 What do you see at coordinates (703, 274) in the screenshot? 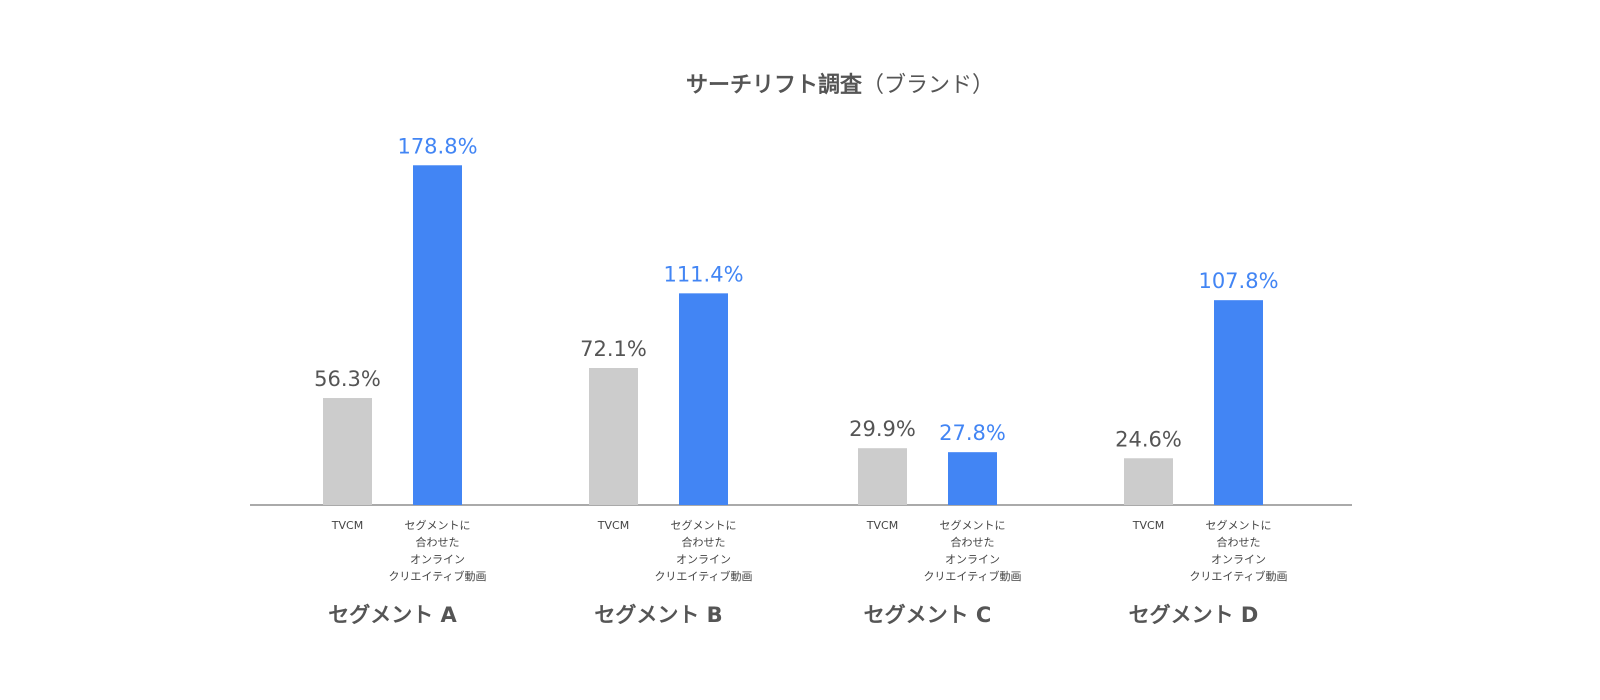
I see `value-label-online-2: 111.4%` at bounding box center [703, 274].